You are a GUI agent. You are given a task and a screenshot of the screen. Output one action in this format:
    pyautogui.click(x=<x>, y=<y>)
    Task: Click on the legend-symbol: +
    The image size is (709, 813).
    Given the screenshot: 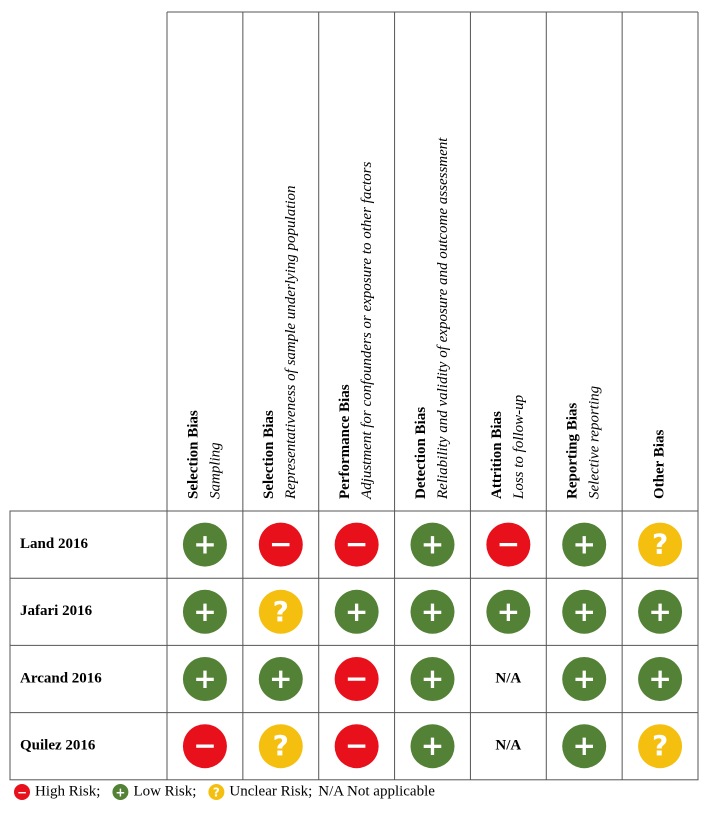 What is the action you would take?
    pyautogui.click(x=120, y=793)
    